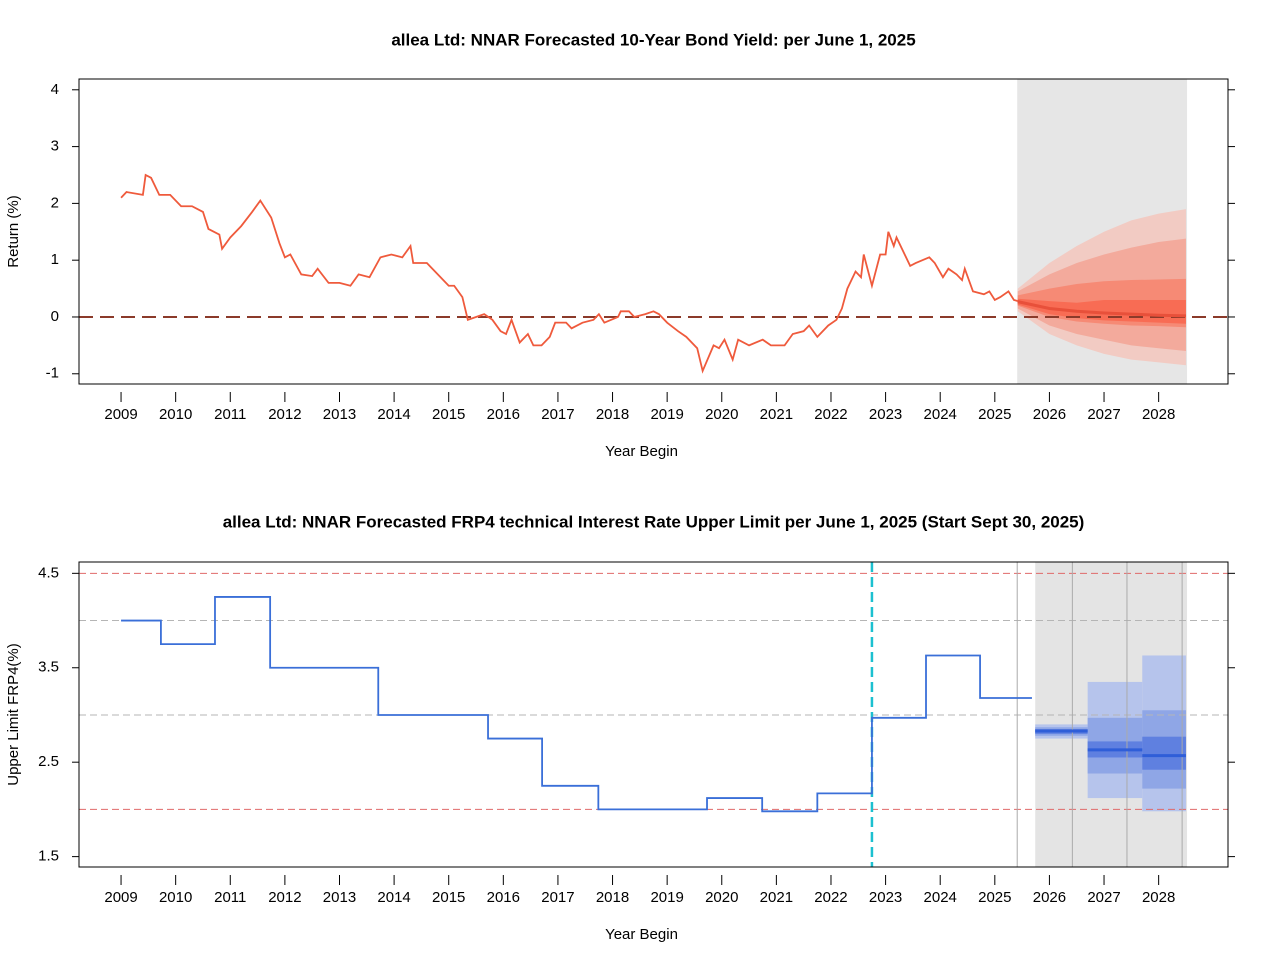 This screenshot has width=1269, height=965. I want to click on y-tick-label: 3.5, so click(48, 667).